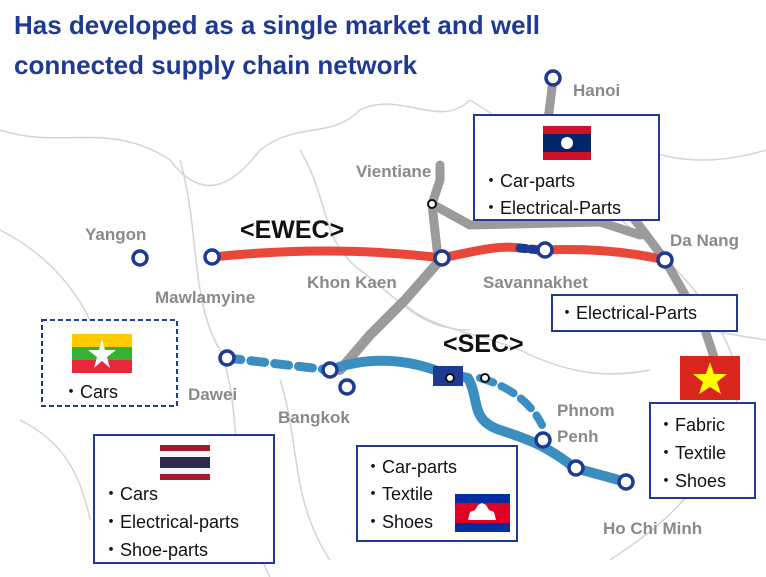 The height and width of the screenshot is (577, 766). What do you see at coordinates (586, 410) in the screenshot?
I see `city-label: Phnom` at bounding box center [586, 410].